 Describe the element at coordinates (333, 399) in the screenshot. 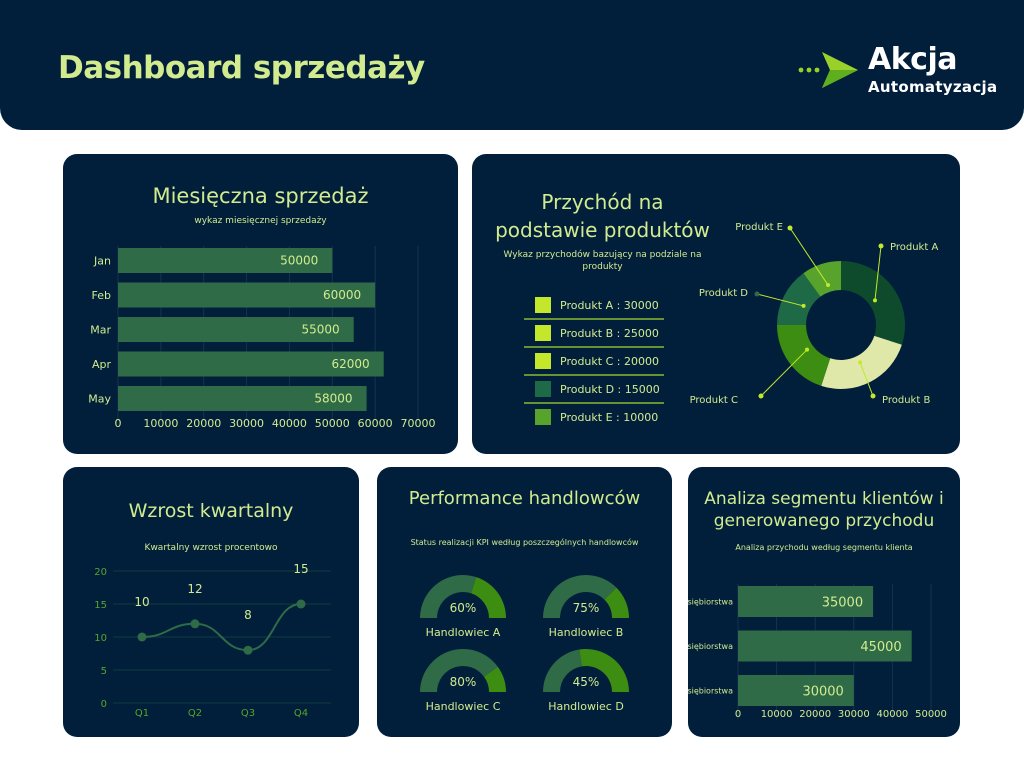

I see `data-label: 58000` at that location.